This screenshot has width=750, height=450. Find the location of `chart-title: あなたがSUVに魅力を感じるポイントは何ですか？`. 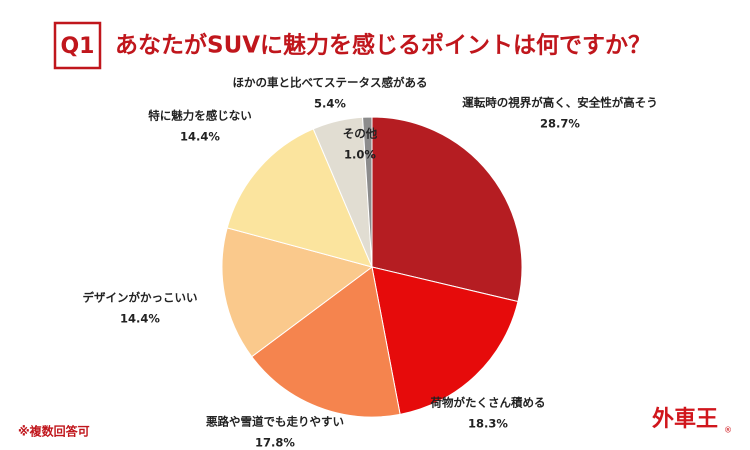

chart-title: あなたがSUVに魅力を感じるポイントは何ですか？ is located at coordinates (383, 45).